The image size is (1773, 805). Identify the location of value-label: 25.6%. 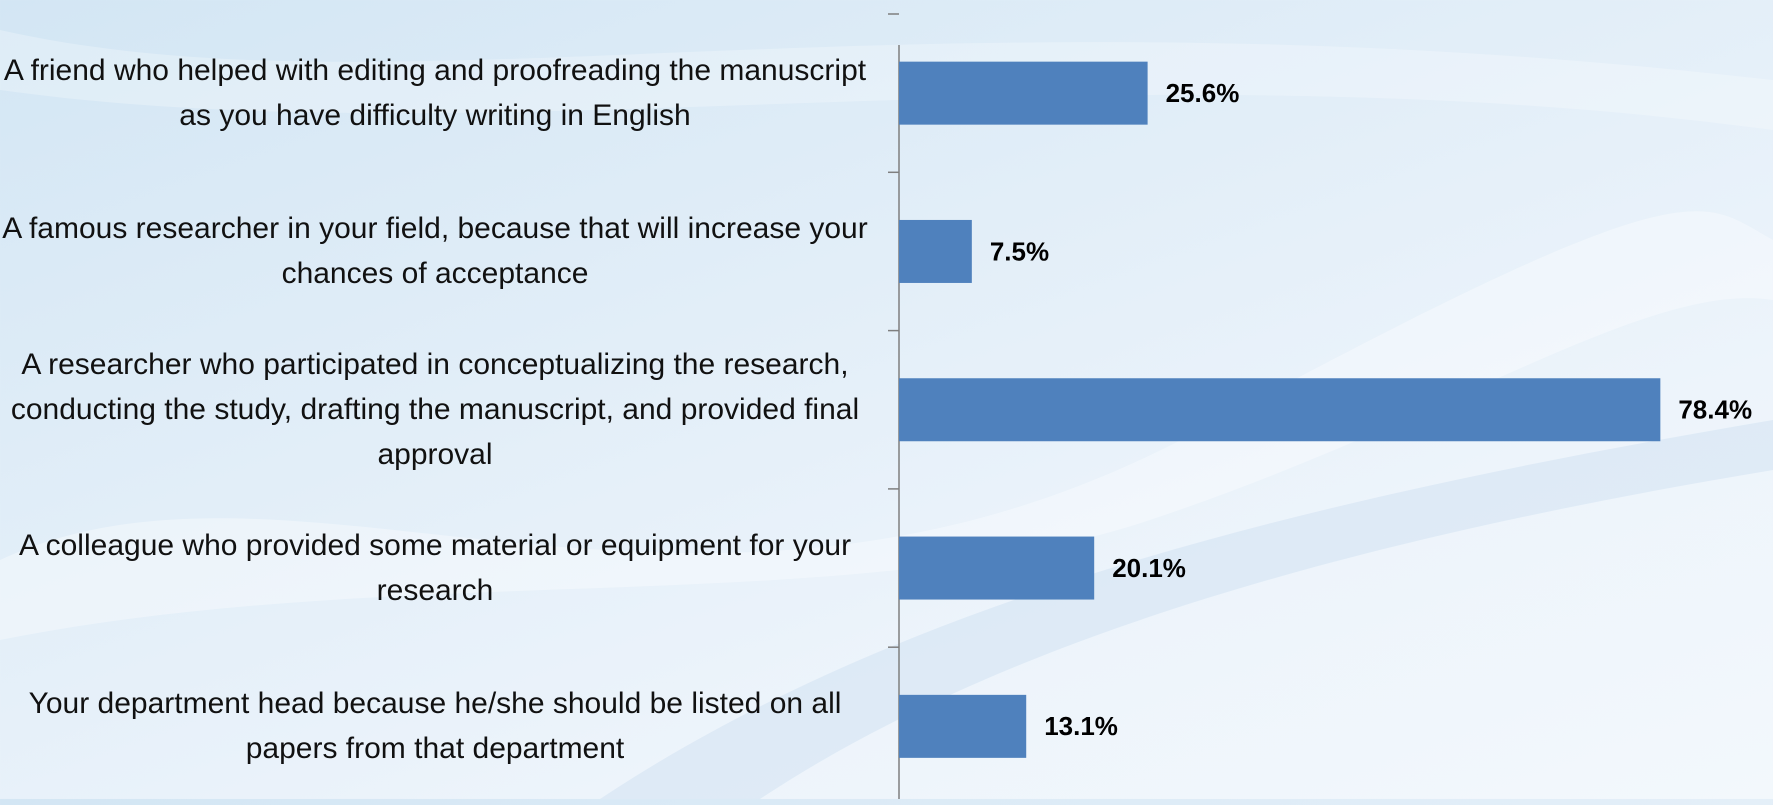
(1203, 93).